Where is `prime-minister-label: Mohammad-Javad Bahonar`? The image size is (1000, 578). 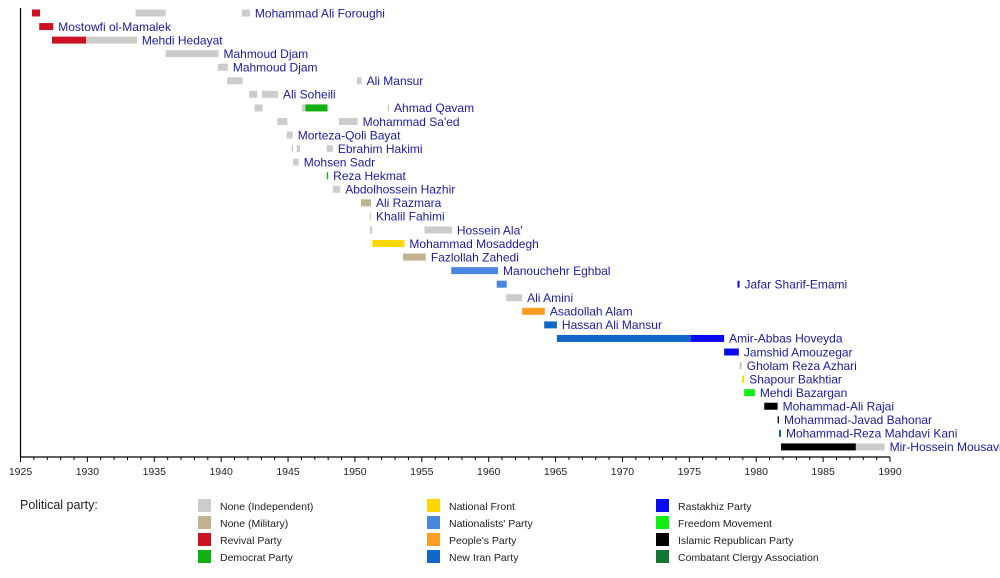
prime-minister-label: Mohammad-Javad Bahonar is located at coordinates (858, 420).